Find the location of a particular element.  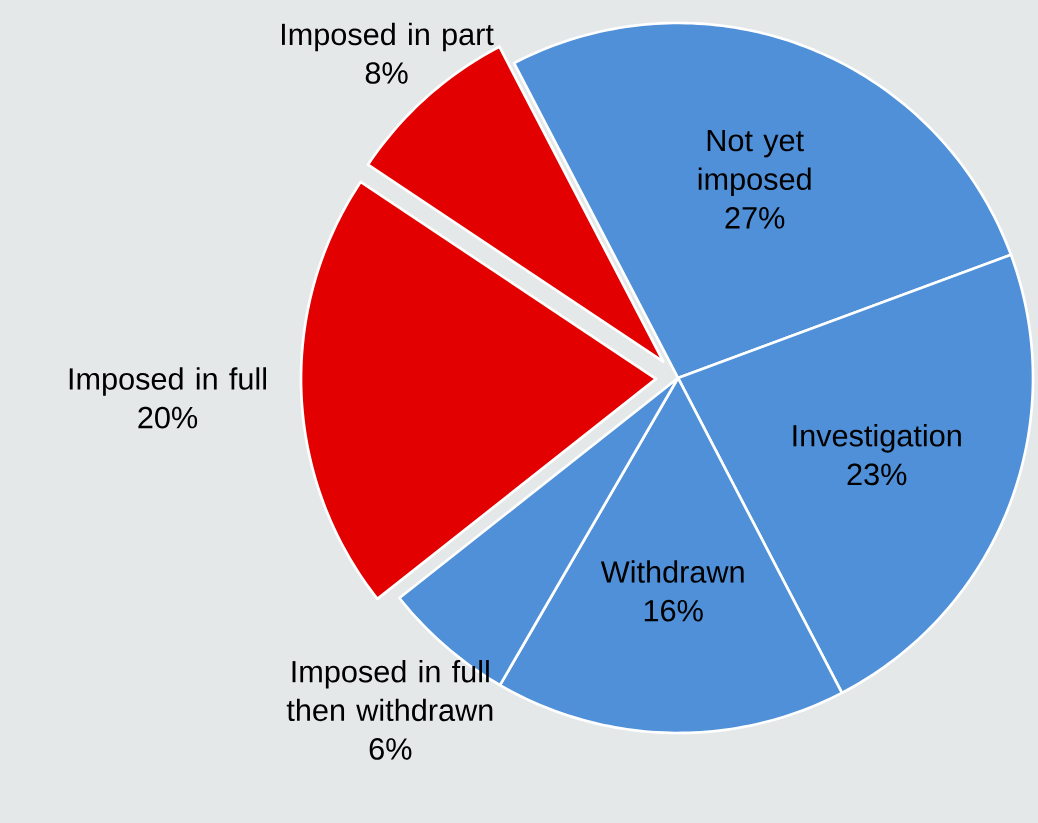

data-label: 23% is located at coordinates (877, 474).